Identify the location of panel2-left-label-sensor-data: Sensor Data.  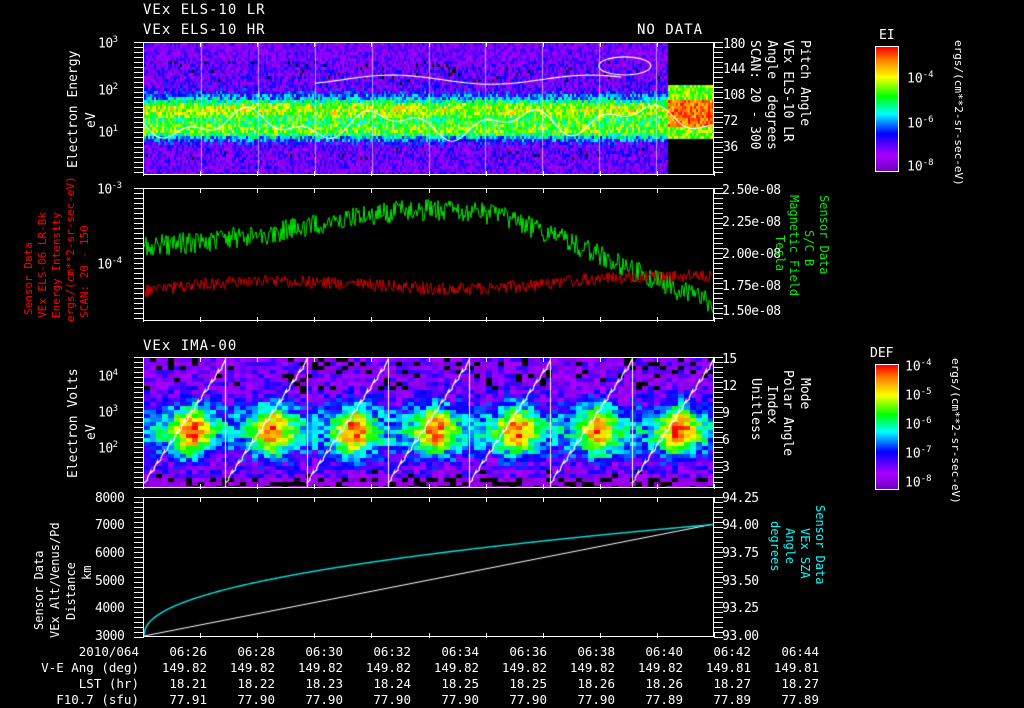
(28, 278).